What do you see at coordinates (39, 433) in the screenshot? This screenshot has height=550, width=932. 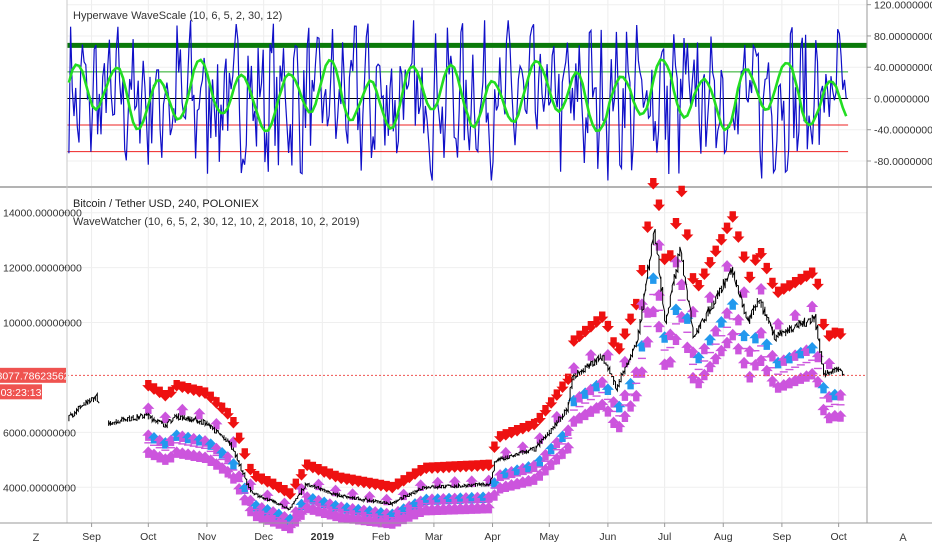 I see `price-y-tick-label: 6000.00000000` at bounding box center [39, 433].